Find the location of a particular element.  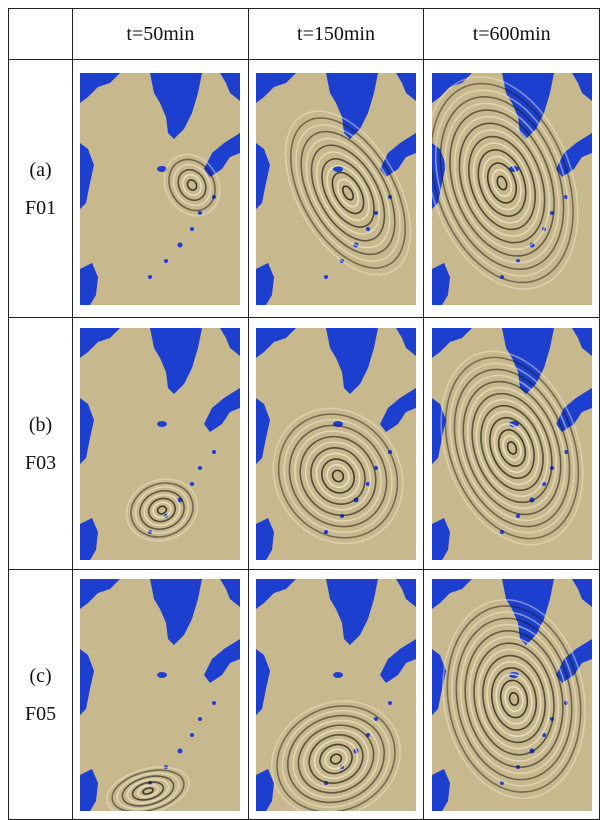

case-code: F05 is located at coordinates (40, 713).